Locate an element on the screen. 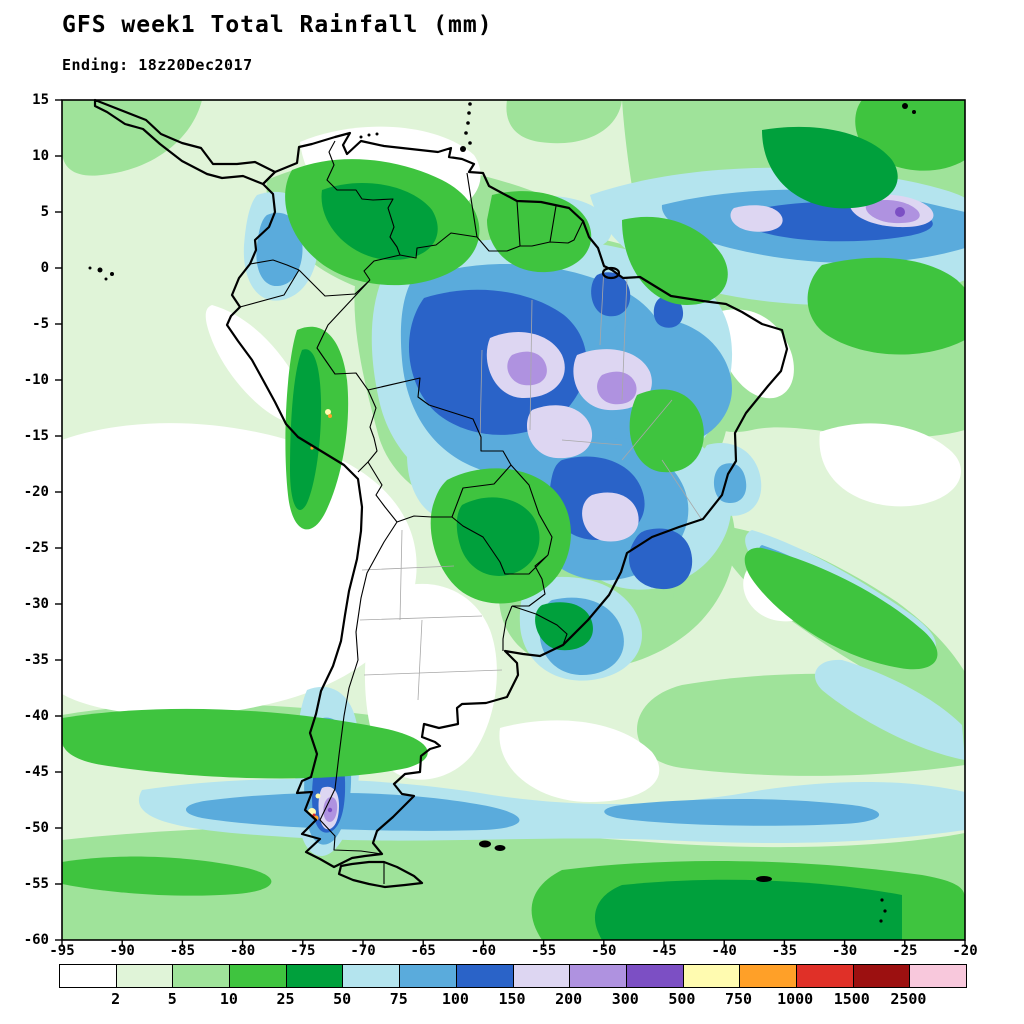 The height and width of the screenshot is (1024, 1024). colorbar: 2 5 10 25 50 75 100 150 200 300 500 750 1000 1500 2500 is located at coordinates (513, 987).